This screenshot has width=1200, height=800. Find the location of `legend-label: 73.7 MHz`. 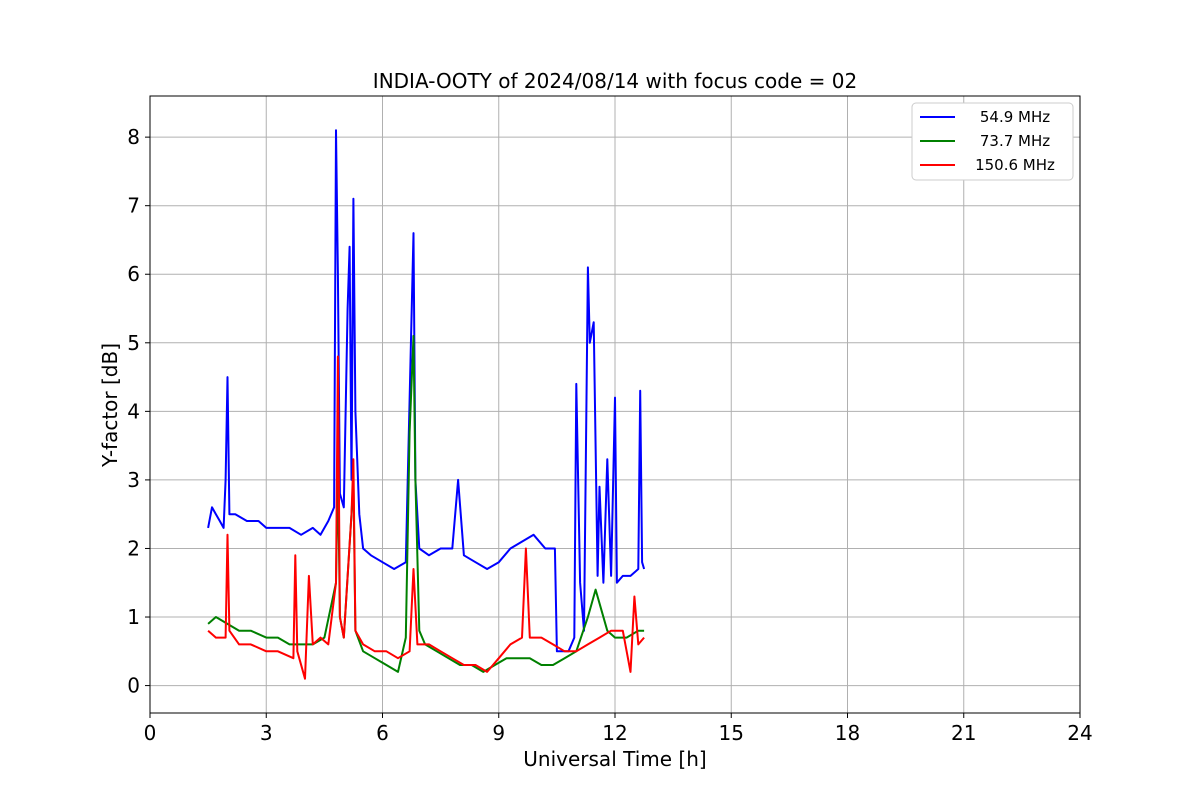

legend-label: 73.7 MHz is located at coordinates (1015, 141).